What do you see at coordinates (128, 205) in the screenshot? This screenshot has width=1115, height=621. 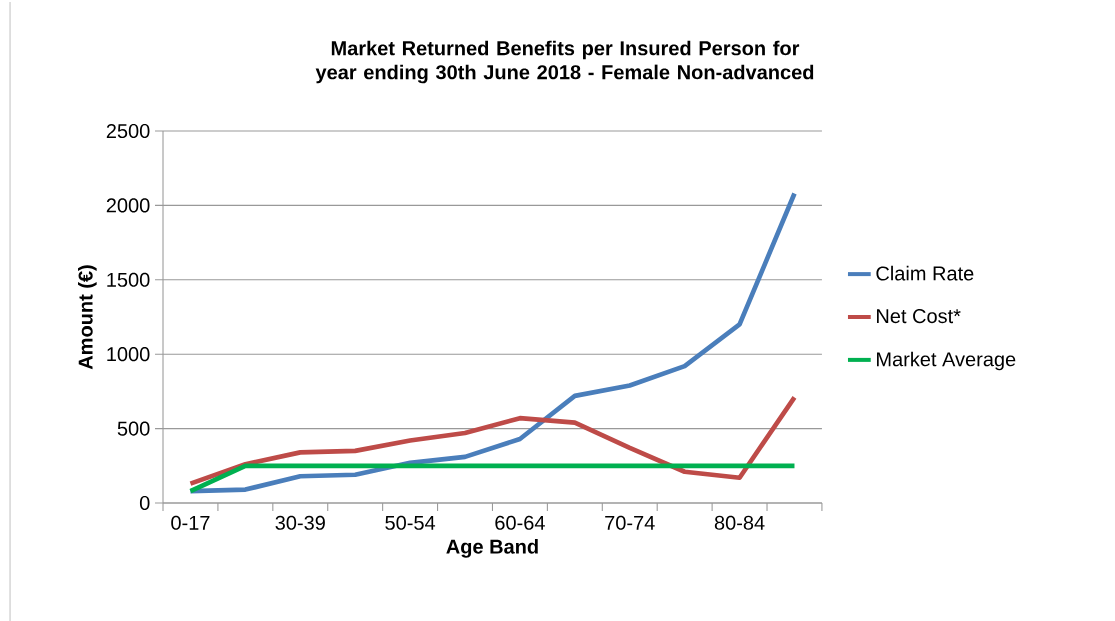 I see `y-tick-label: 2000` at bounding box center [128, 205].